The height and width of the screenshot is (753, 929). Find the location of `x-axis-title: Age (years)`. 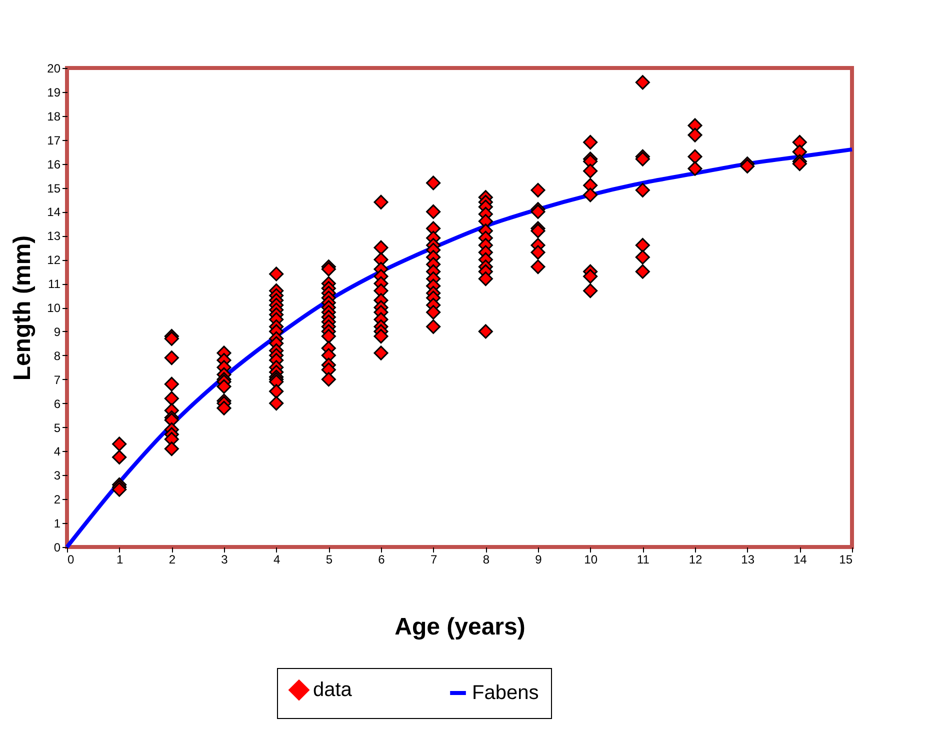

x-axis-title: Age (years) is located at coordinates (460, 627).